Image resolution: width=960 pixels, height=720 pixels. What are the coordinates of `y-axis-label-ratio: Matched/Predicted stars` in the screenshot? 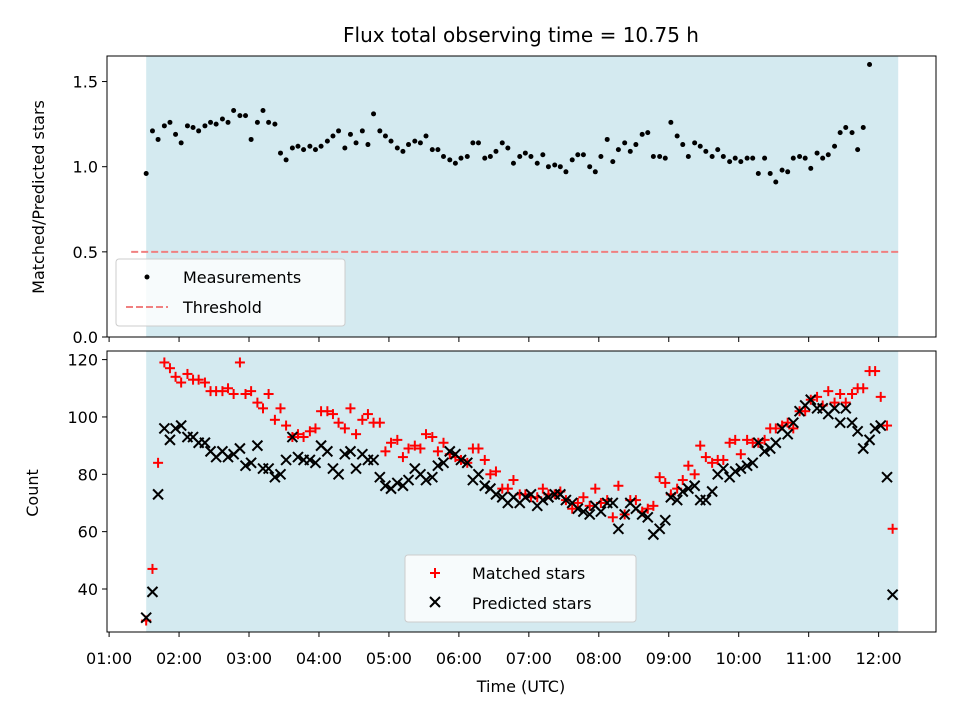 It's located at (38, 197).